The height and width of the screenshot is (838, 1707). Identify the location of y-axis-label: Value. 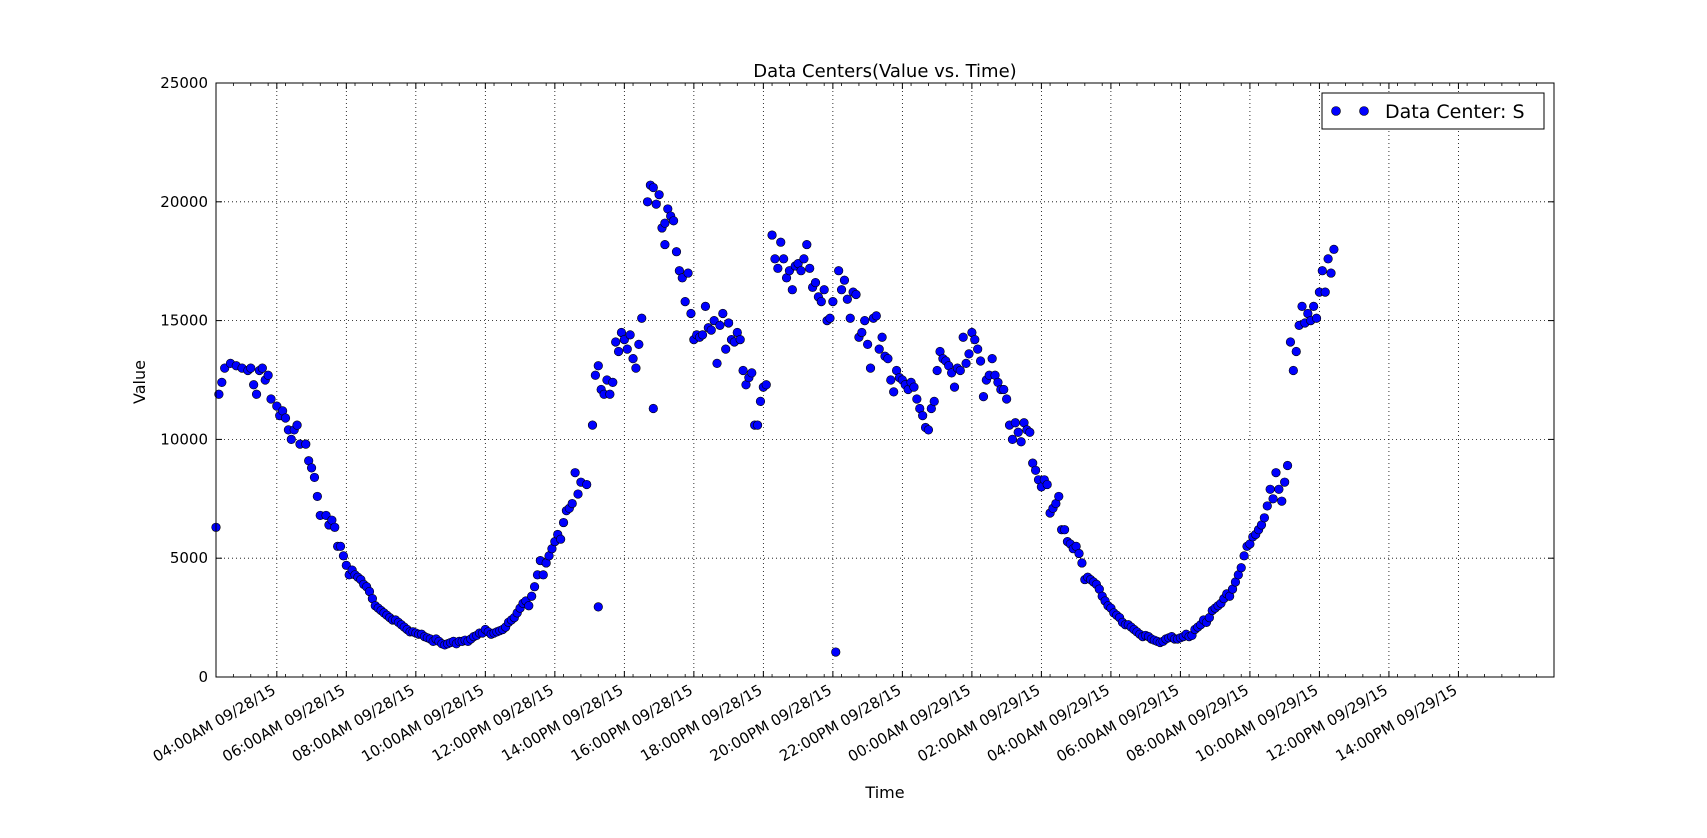
(139, 382).